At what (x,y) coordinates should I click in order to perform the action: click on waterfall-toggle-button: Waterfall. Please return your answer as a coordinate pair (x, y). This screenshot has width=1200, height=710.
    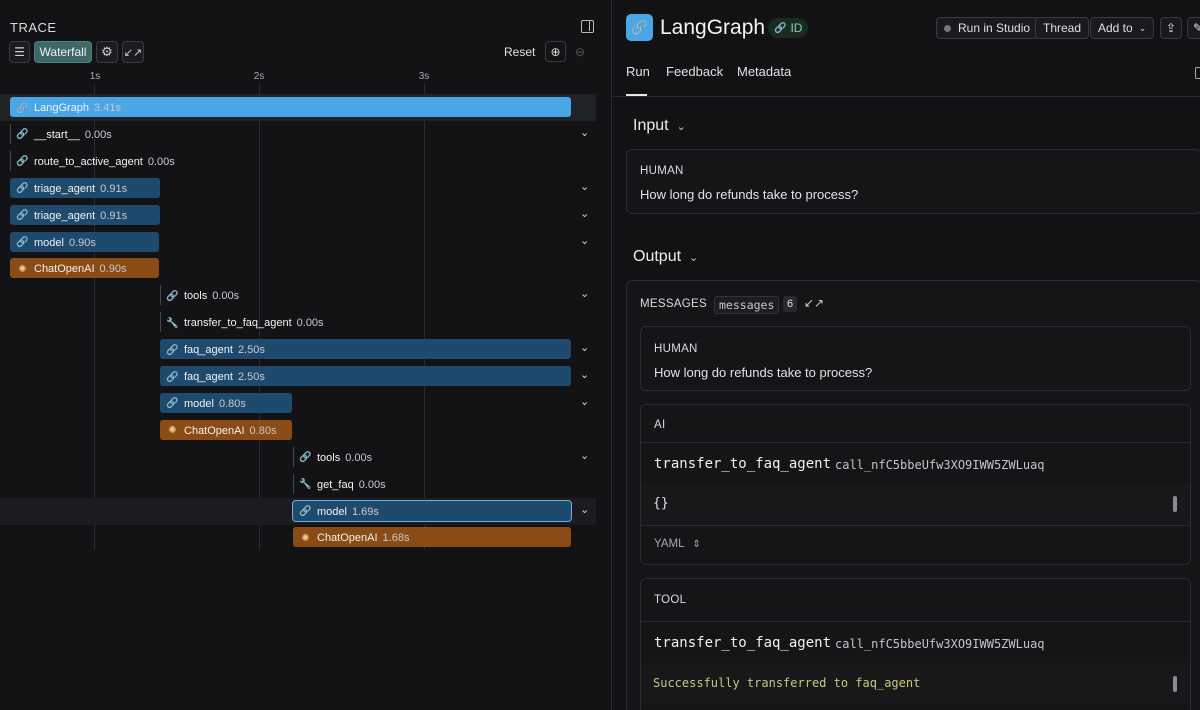
    Looking at the image, I should click on (63, 52).